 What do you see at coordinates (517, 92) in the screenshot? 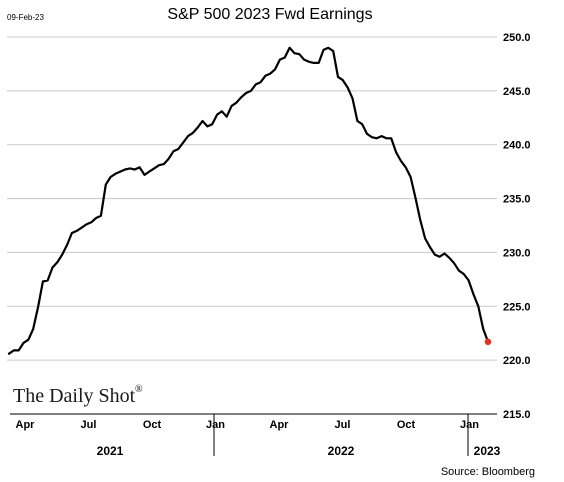
I see `y-tick-label: 245.0` at bounding box center [517, 92].